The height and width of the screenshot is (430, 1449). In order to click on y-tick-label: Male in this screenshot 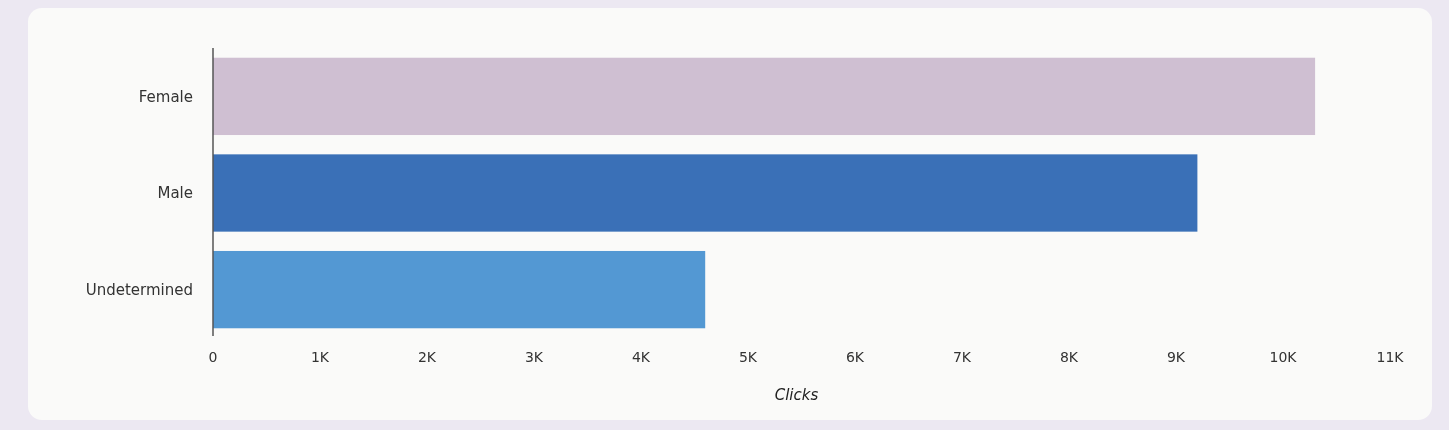, I will do `click(175, 193)`.